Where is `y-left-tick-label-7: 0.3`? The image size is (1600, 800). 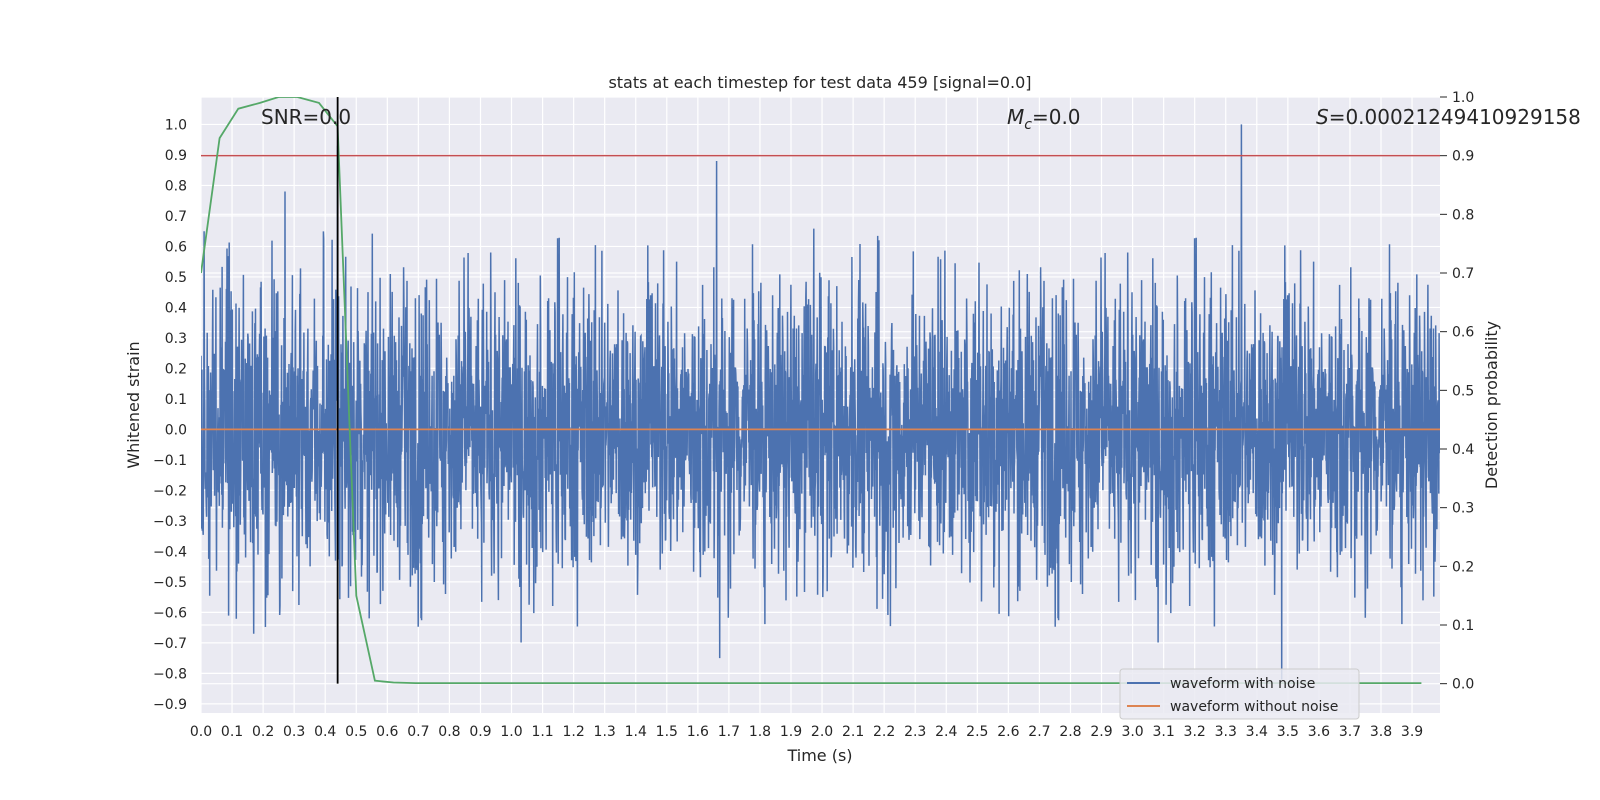
y-left-tick-label-7: 0.3 is located at coordinates (176, 339).